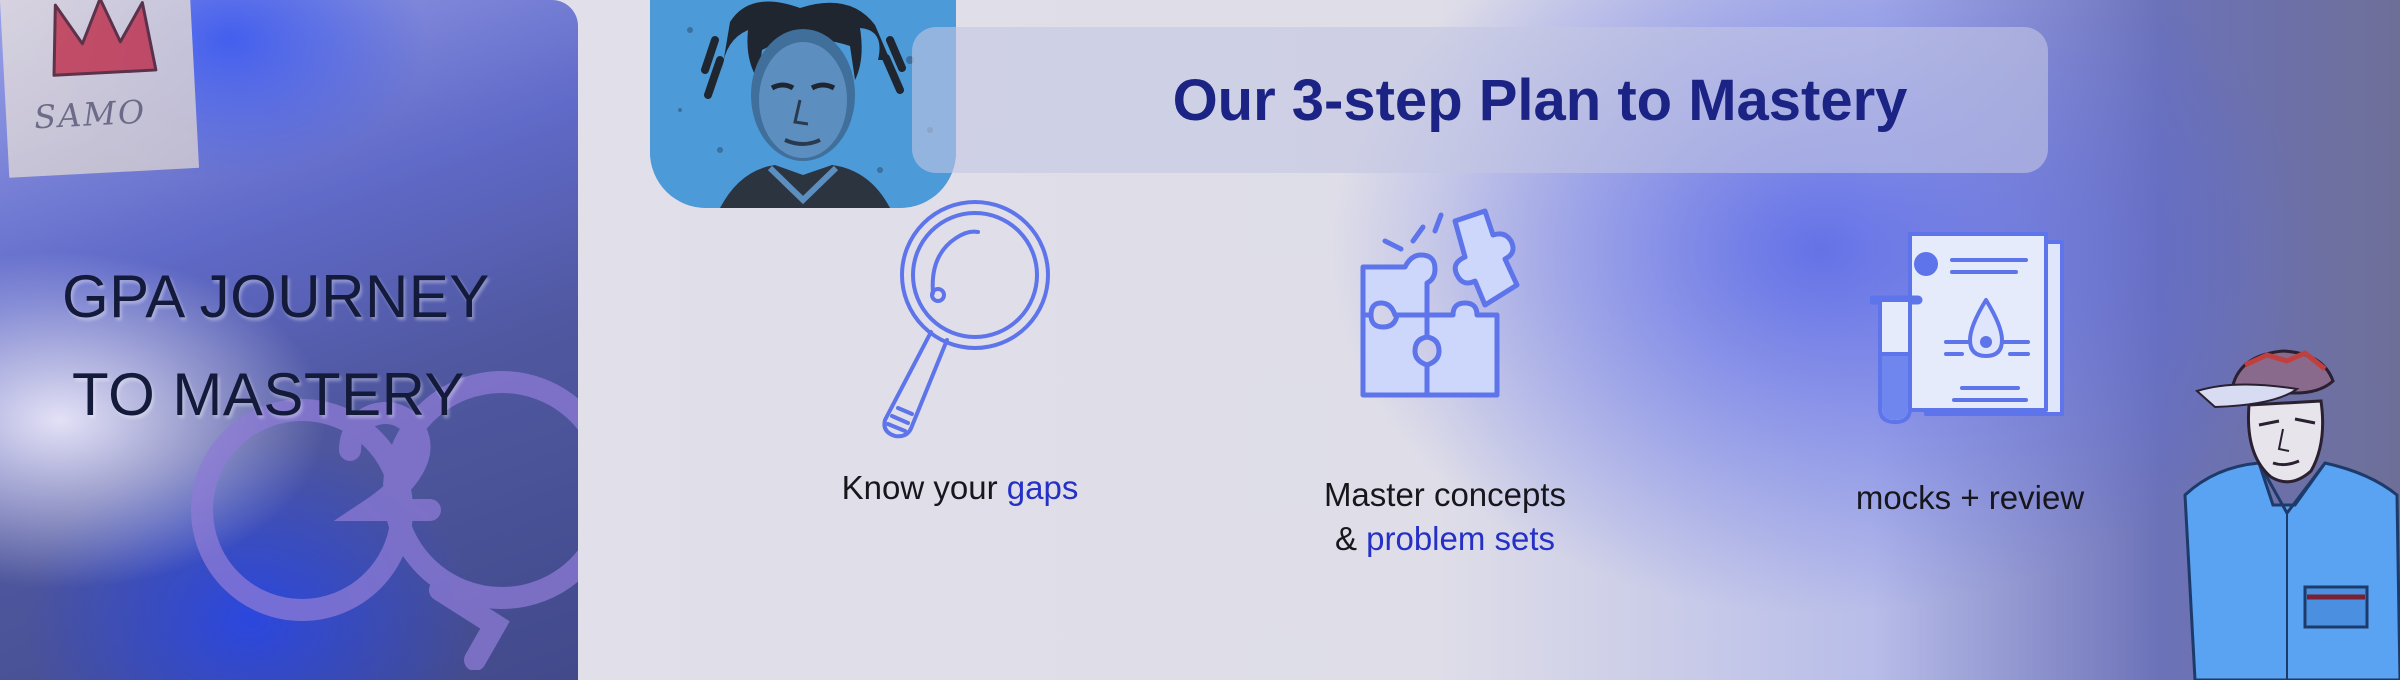 This screenshot has width=2400, height=680. I want to click on step-highlight-gaps: gaps, so click(1042, 487).